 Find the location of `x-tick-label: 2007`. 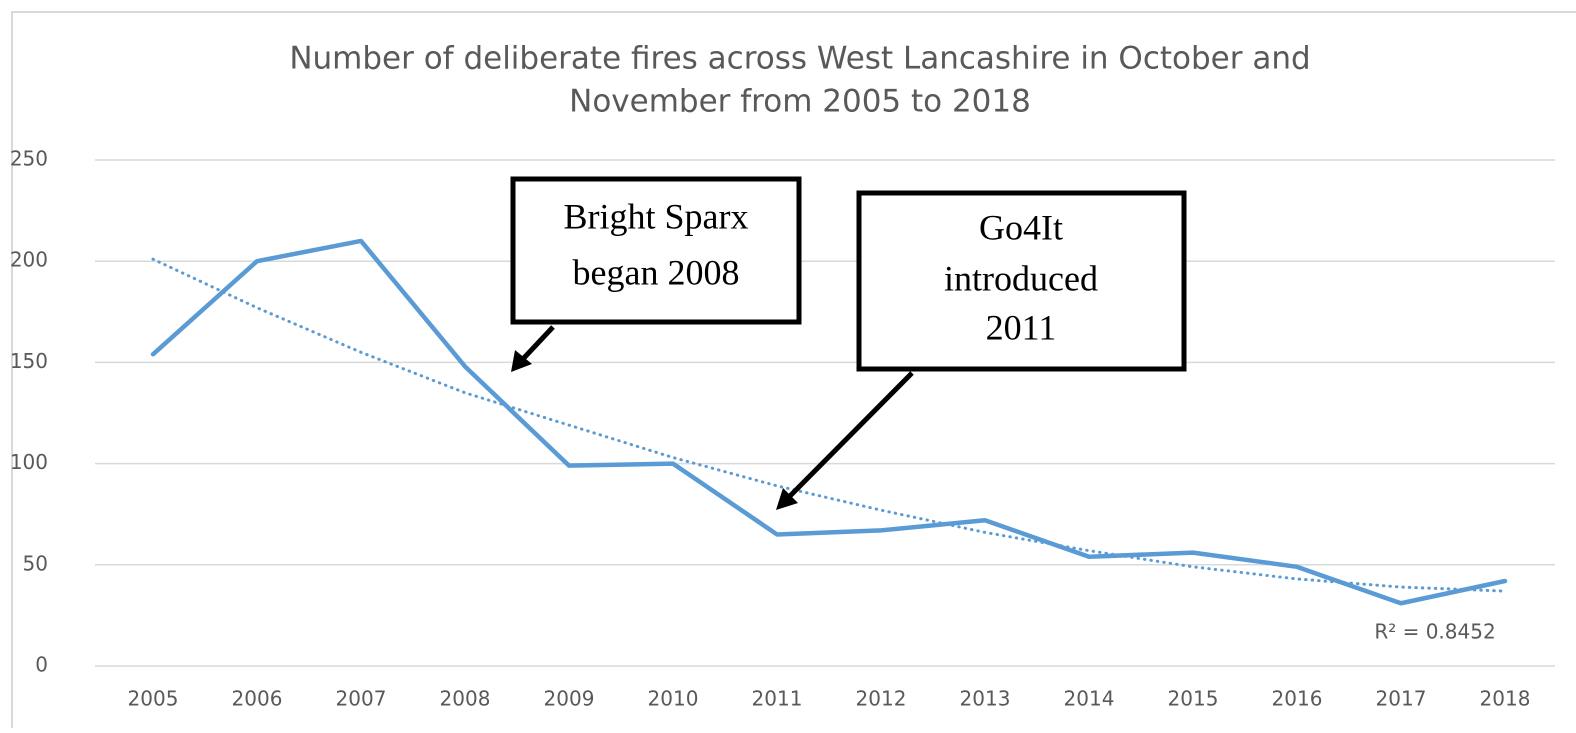

x-tick-label: 2007 is located at coordinates (361, 699).